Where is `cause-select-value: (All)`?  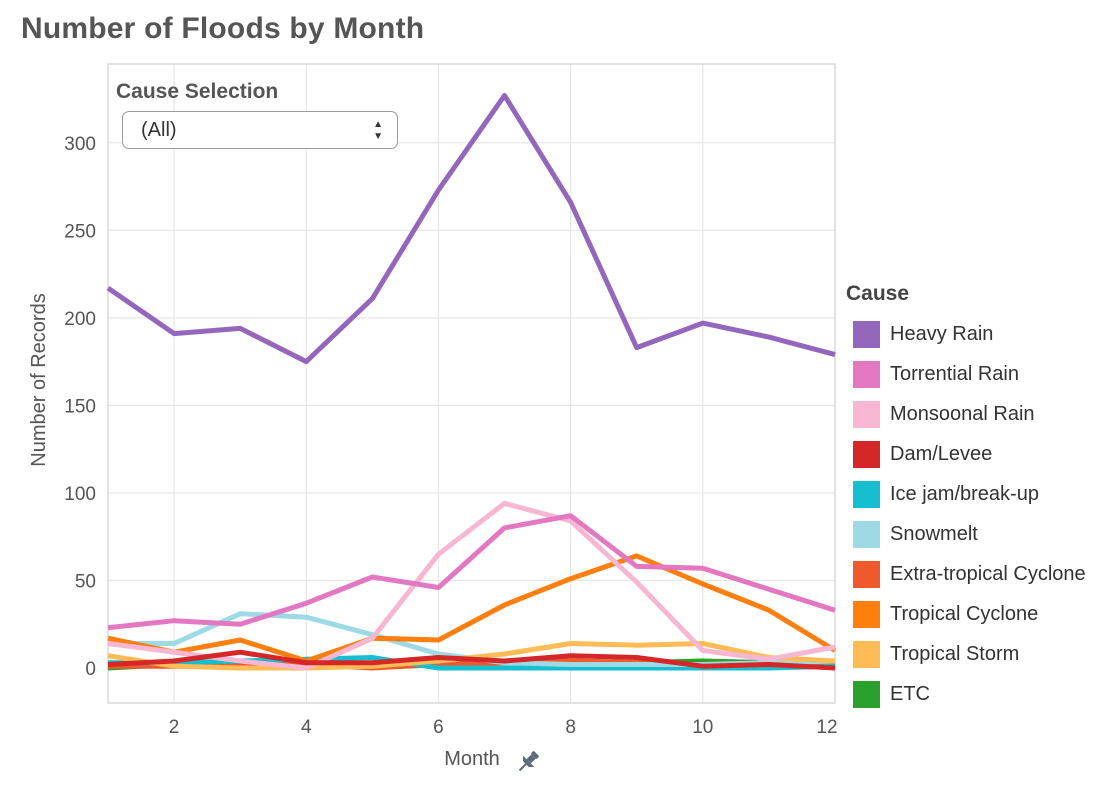
cause-select-value: (All) is located at coordinates (159, 130).